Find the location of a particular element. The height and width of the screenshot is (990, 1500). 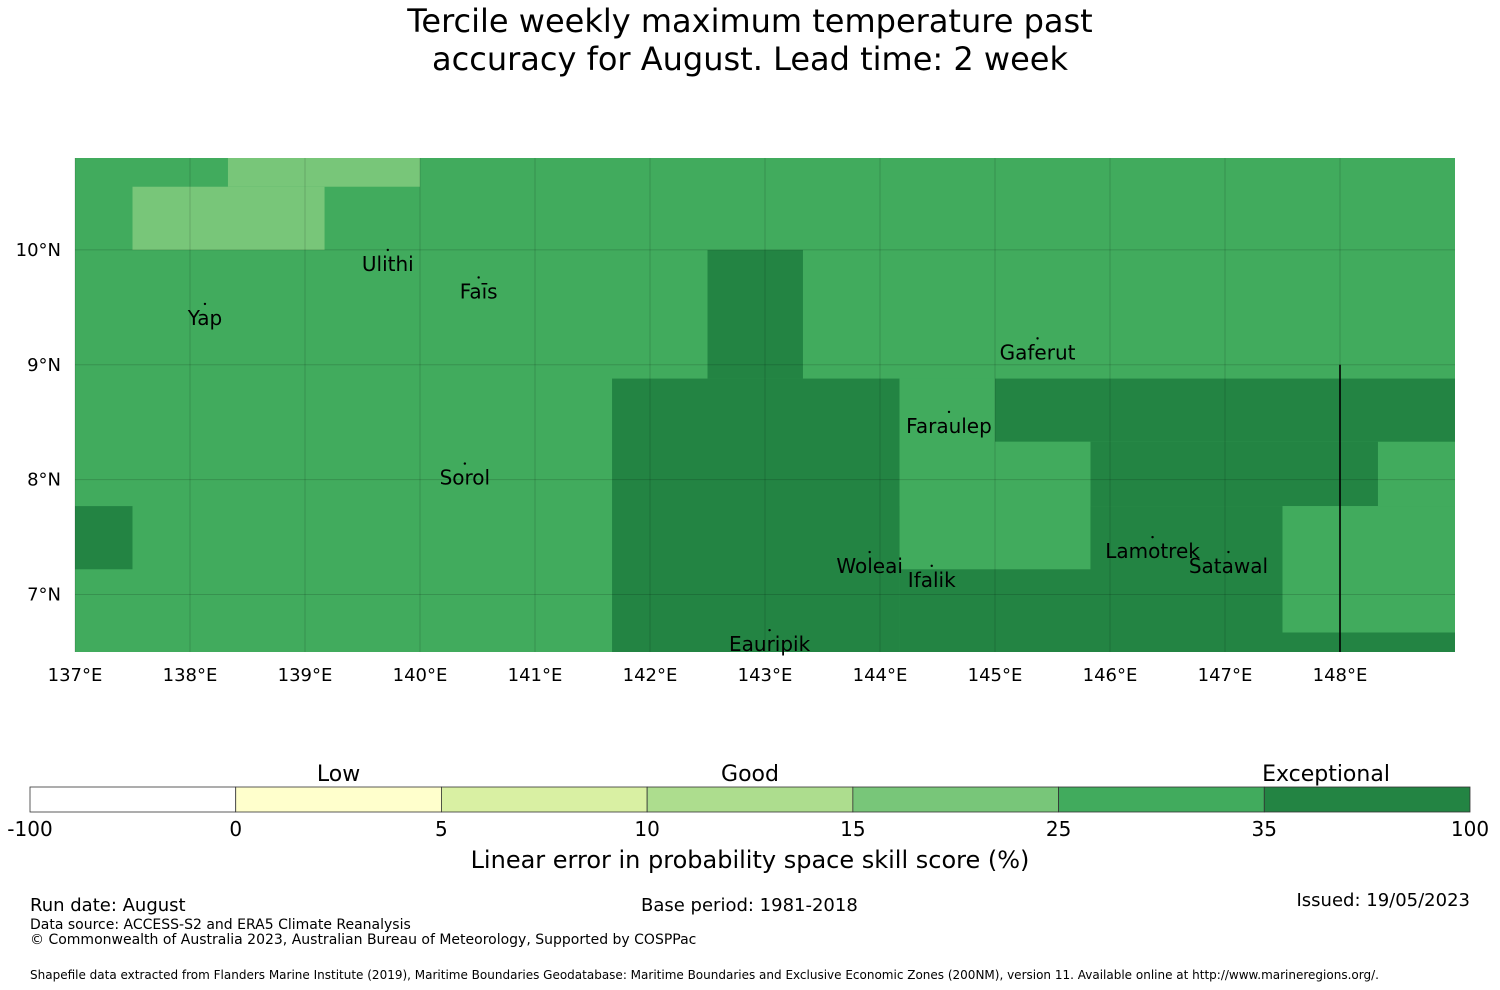

latitude-tick-label: 8°N is located at coordinates (44, 480).